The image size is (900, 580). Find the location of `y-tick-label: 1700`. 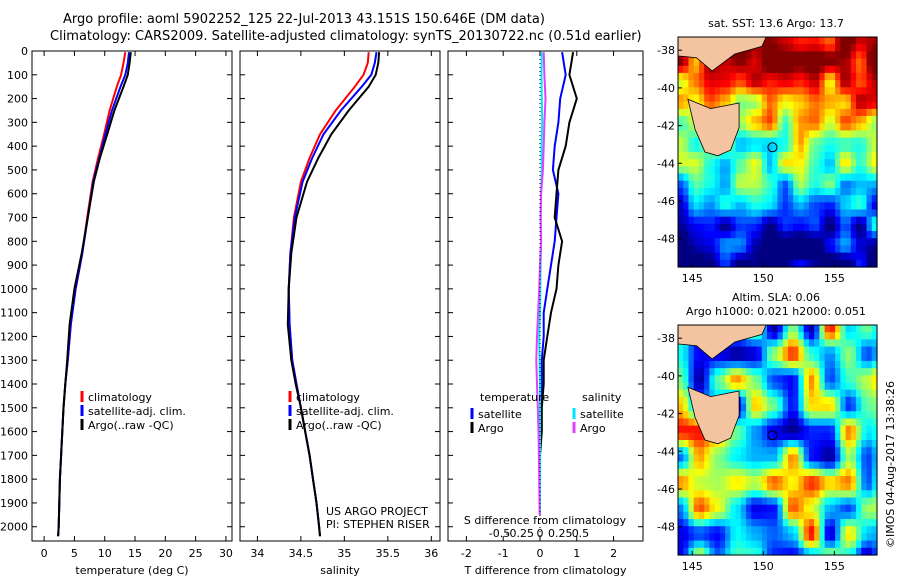

y-tick-label: 1700 is located at coordinates (14, 455).